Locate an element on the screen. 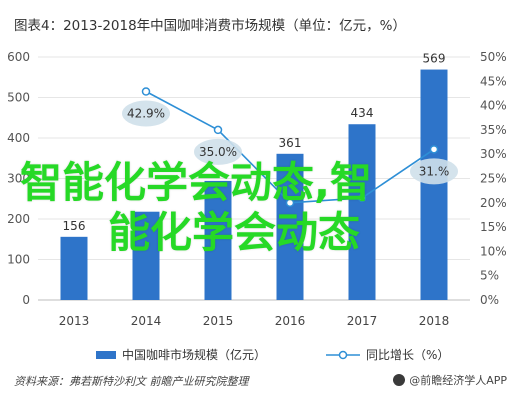 Image resolution: width=517 pixels, height=401 pixels. legend: 中国咖啡市场规模（亿元） 同比增长（%） is located at coordinates (272, 354).